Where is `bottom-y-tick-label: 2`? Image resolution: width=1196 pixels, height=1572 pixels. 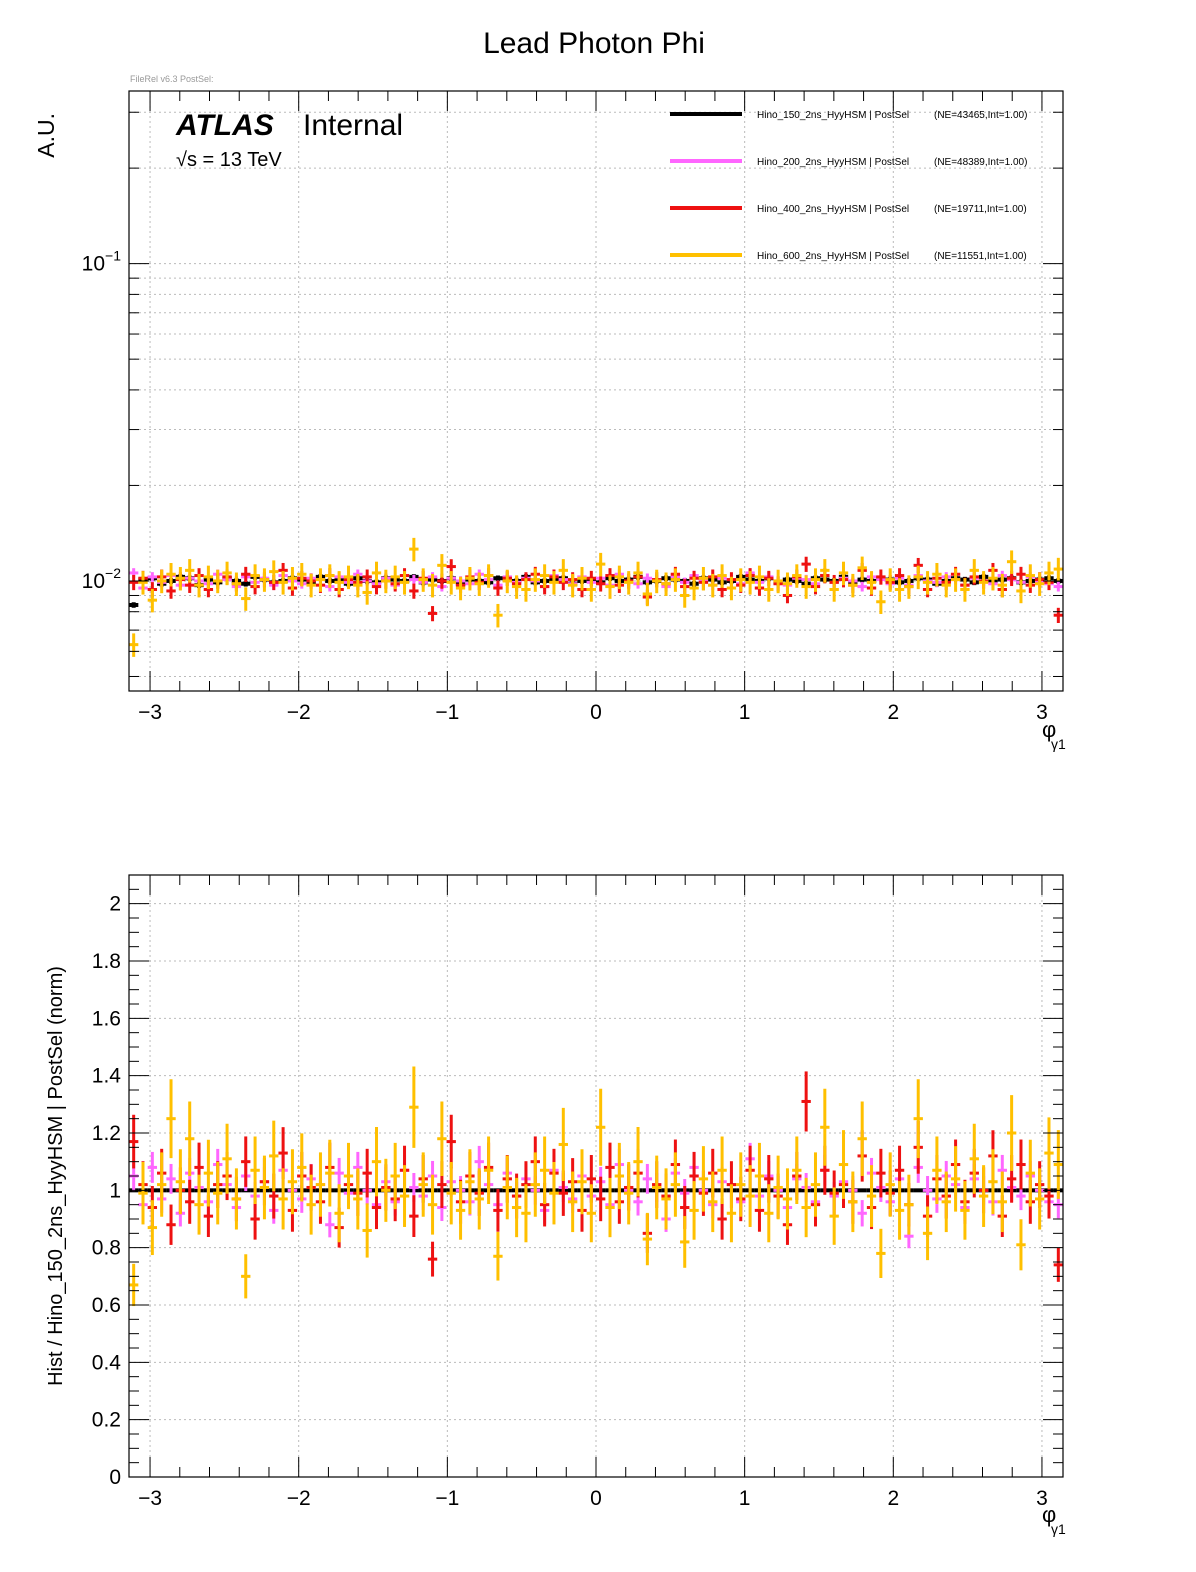 bottom-y-tick-label: 2 is located at coordinates (115, 904).